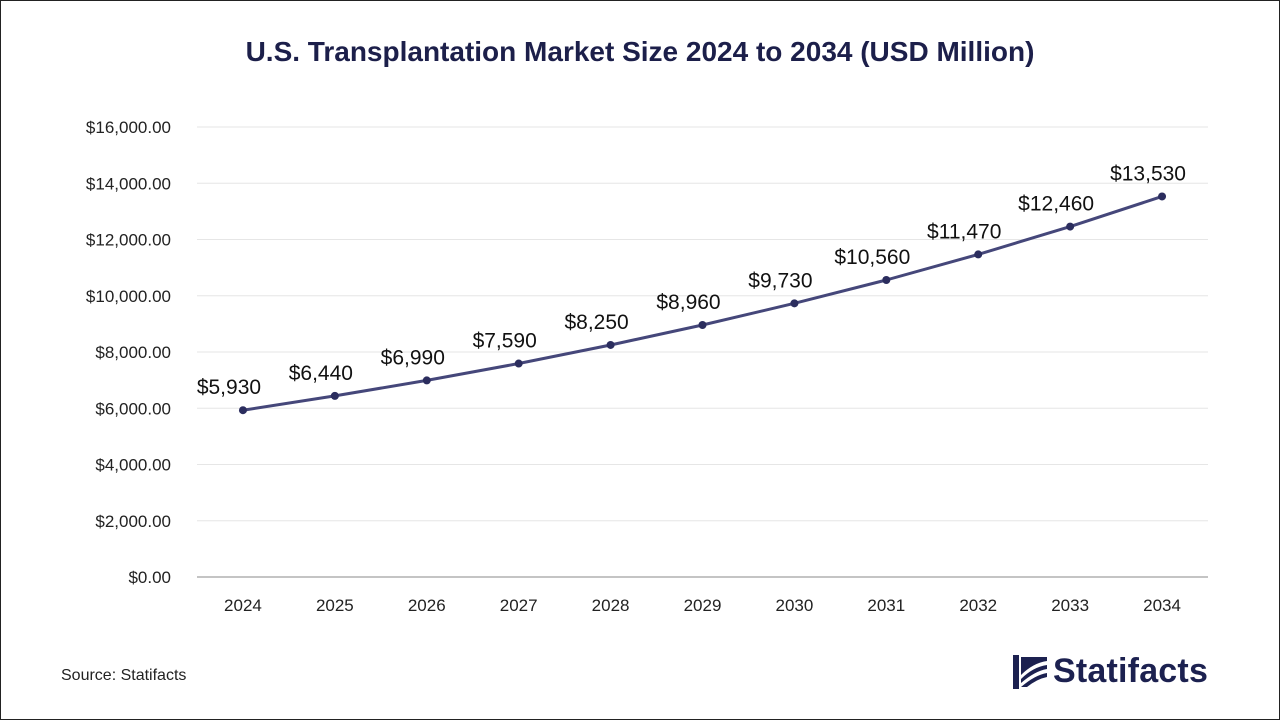  Describe the element at coordinates (1162, 605) in the screenshot. I see `x-tick-label: 2034` at that location.